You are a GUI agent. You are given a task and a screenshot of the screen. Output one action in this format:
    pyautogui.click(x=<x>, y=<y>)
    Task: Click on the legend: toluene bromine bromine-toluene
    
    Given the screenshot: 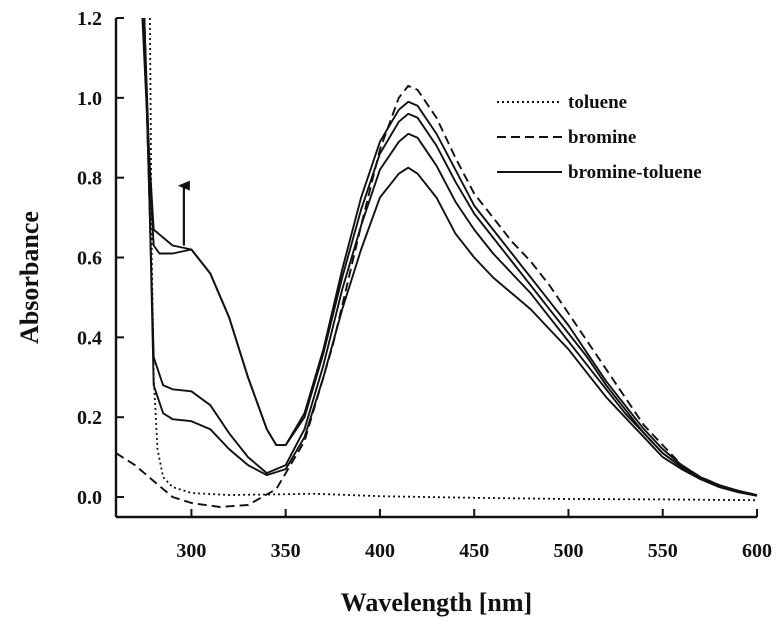 What is the action you would take?
    pyautogui.click(x=599, y=137)
    